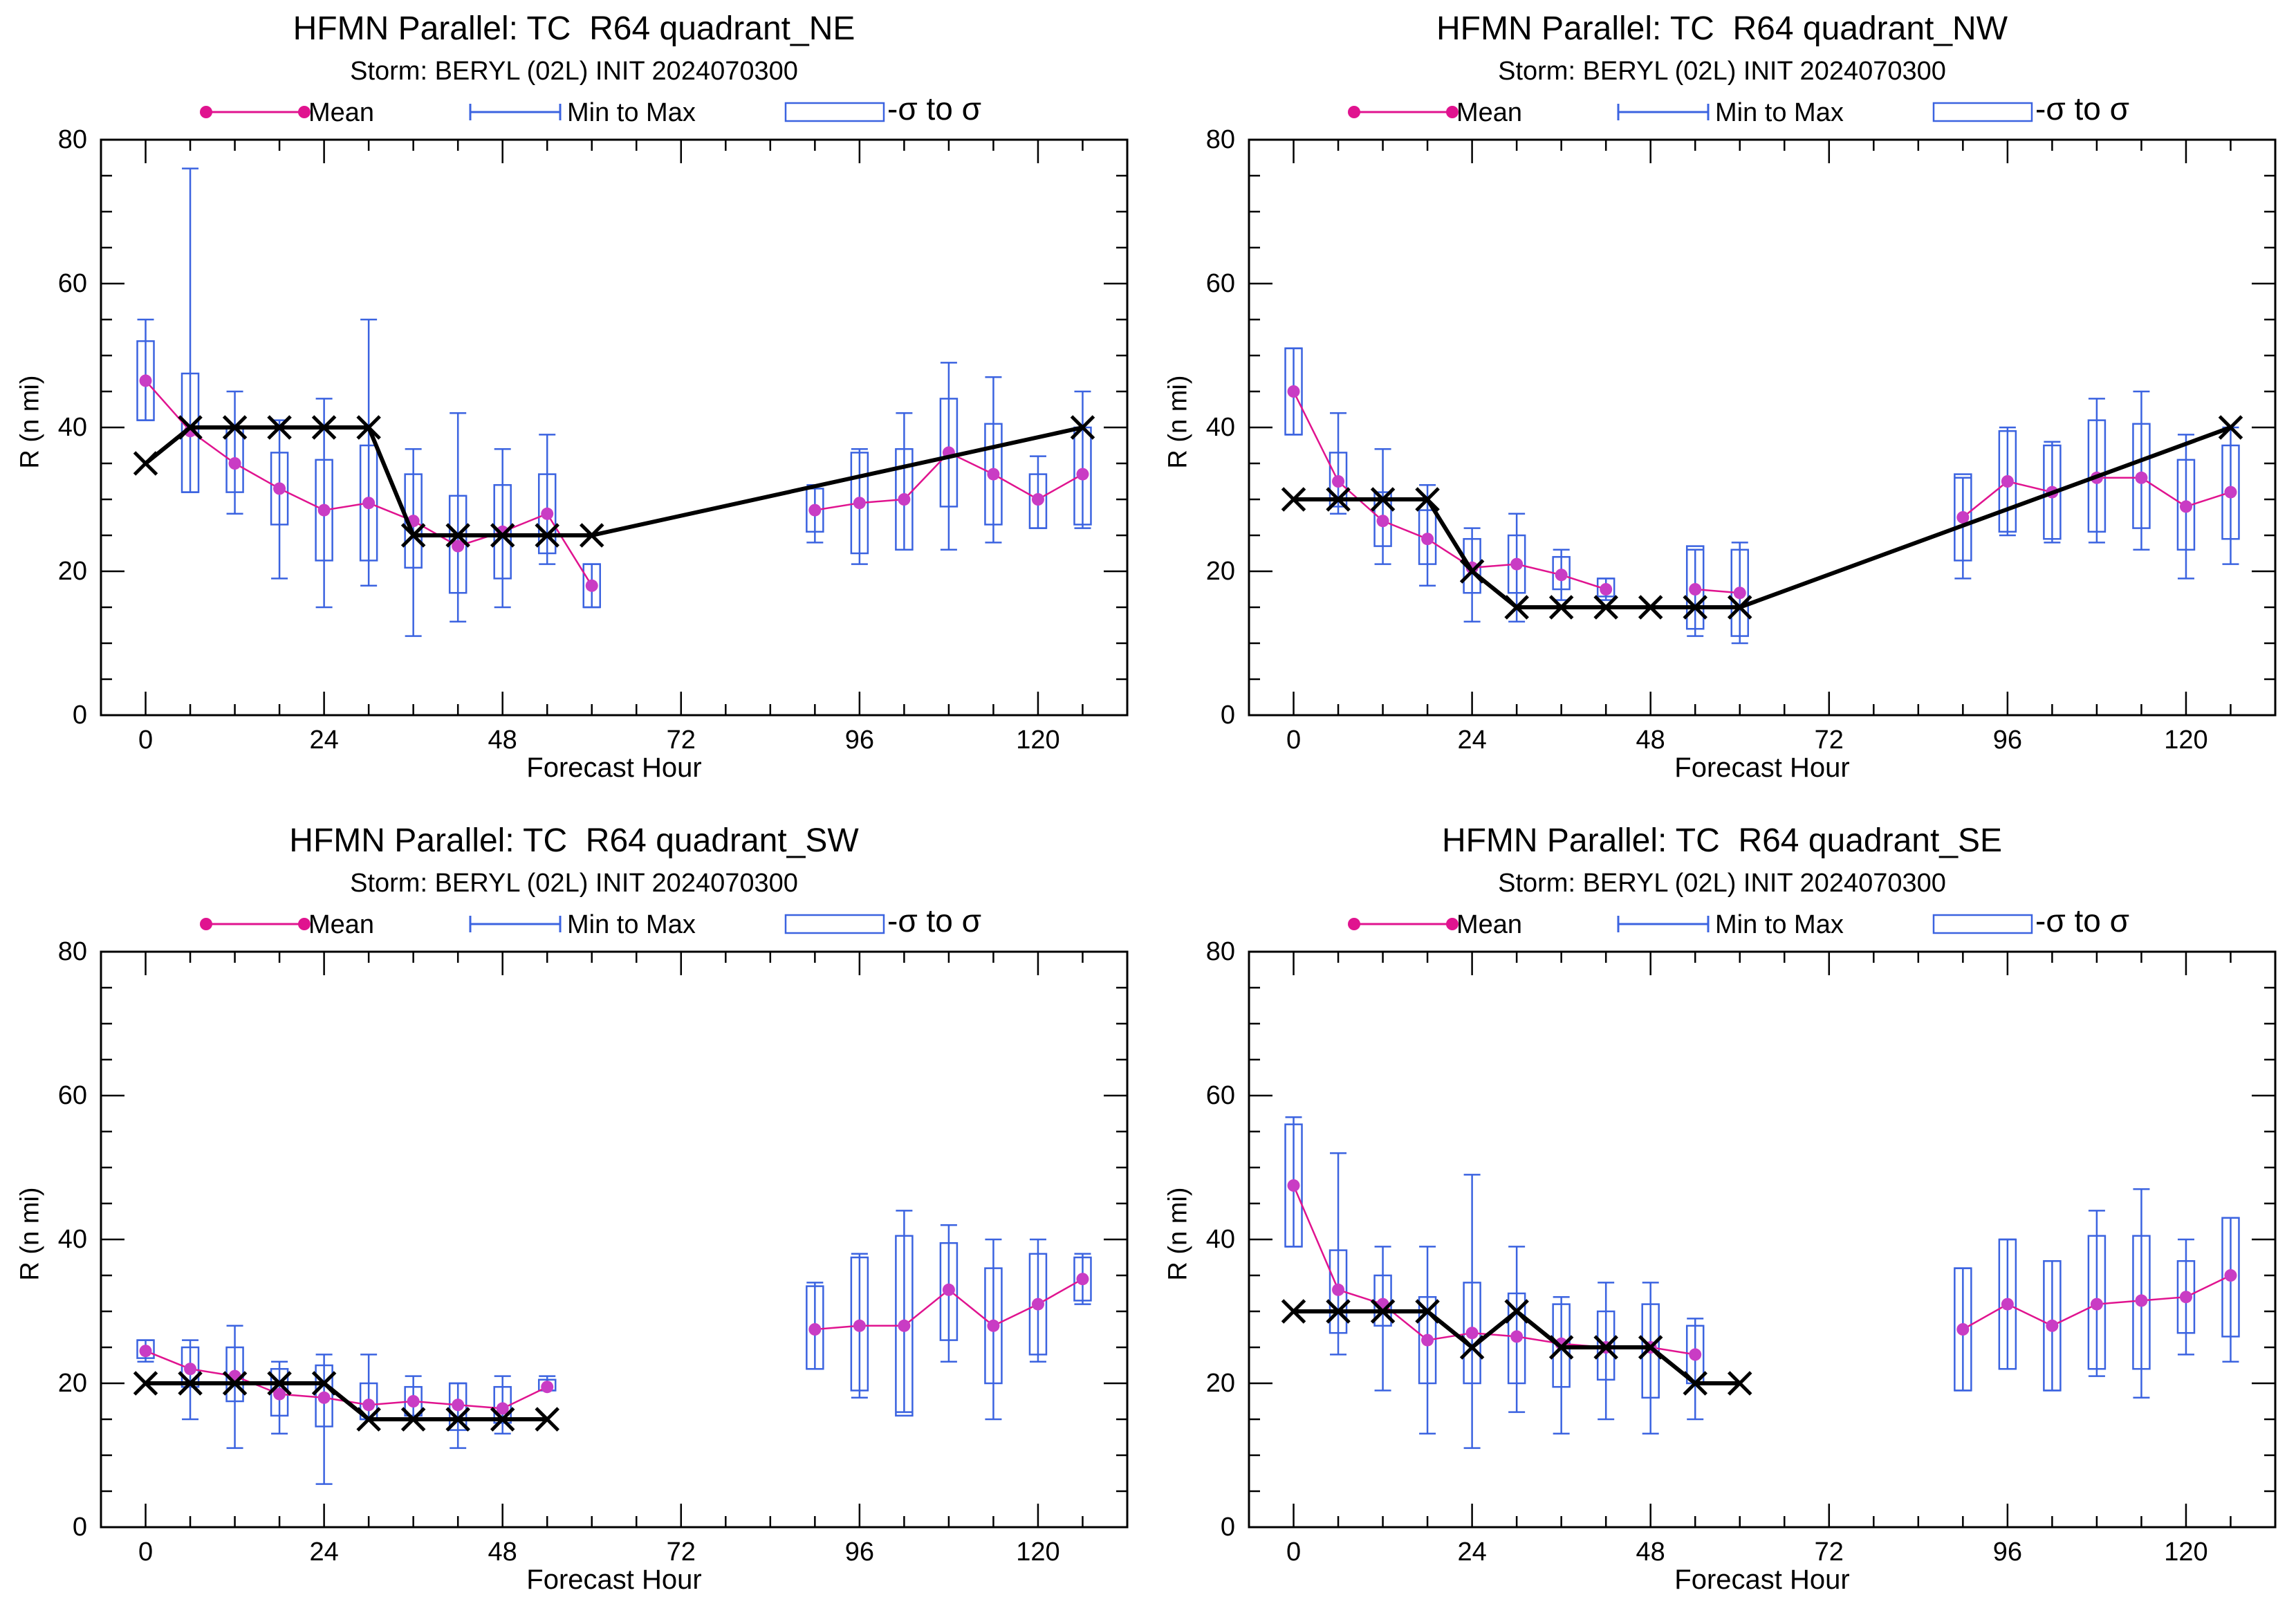  Describe the element at coordinates (1780, 924) in the screenshot. I see `legend-range-label: Min to Max` at that location.